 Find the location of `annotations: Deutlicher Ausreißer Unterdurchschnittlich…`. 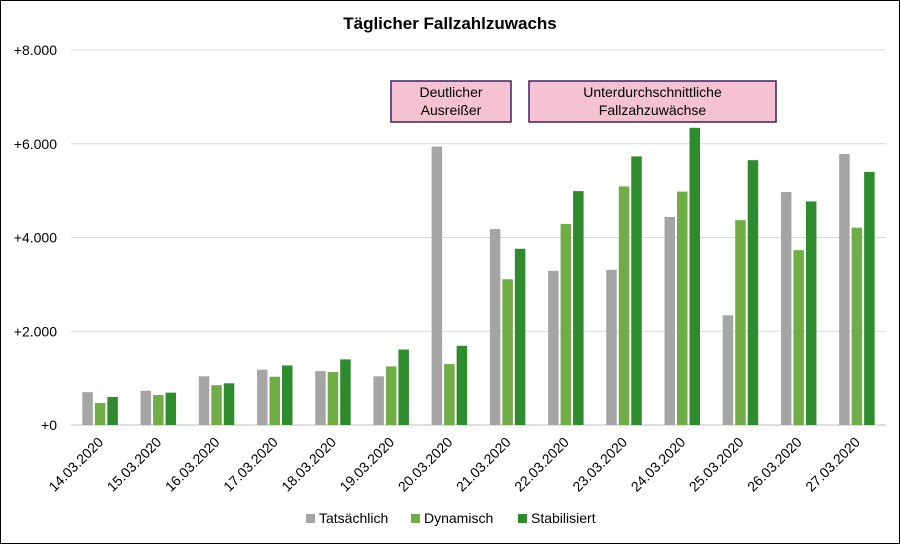

annotations: Deutlicher Ausreißer Unterdurchschnittlich… is located at coordinates (583, 101).